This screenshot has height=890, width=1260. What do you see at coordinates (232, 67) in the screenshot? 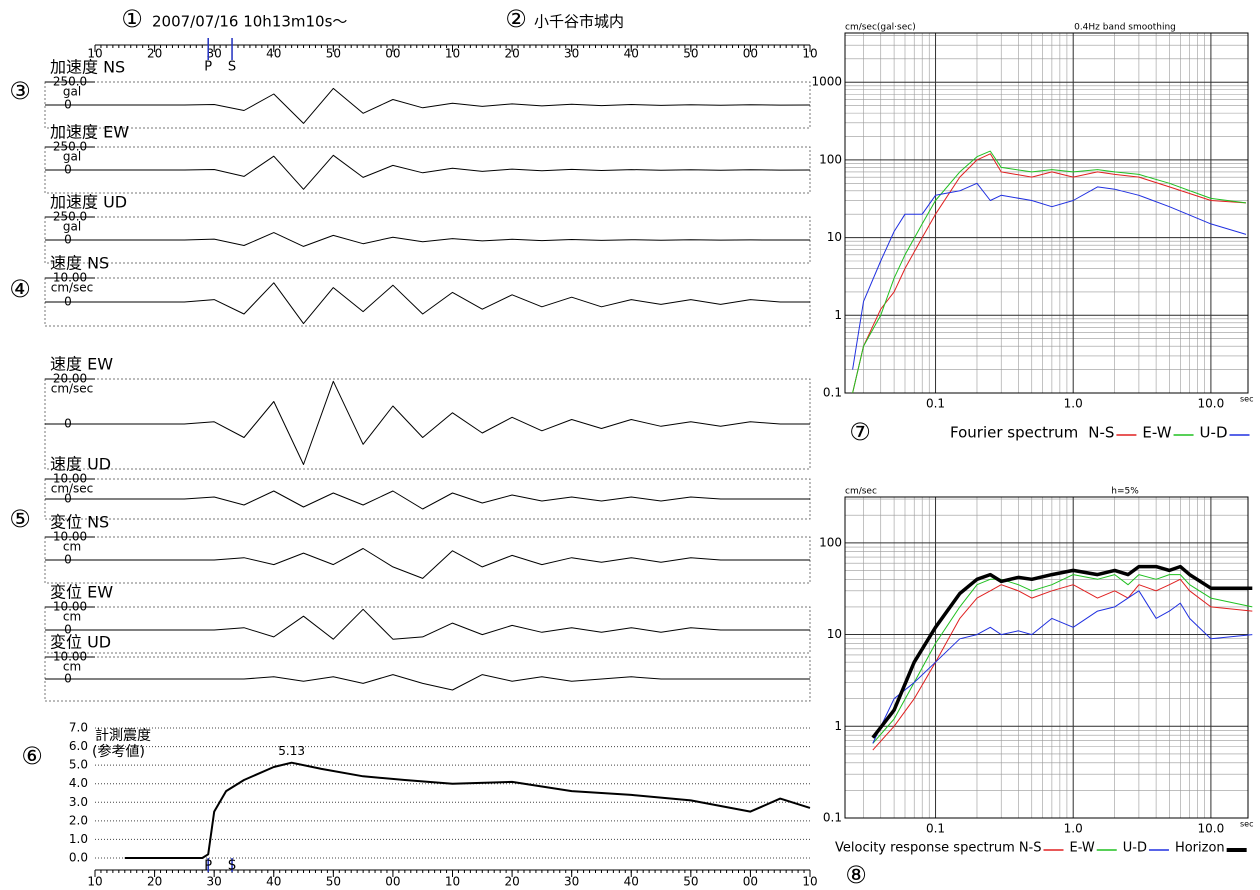
I see `phase-label: S` at bounding box center [232, 67].